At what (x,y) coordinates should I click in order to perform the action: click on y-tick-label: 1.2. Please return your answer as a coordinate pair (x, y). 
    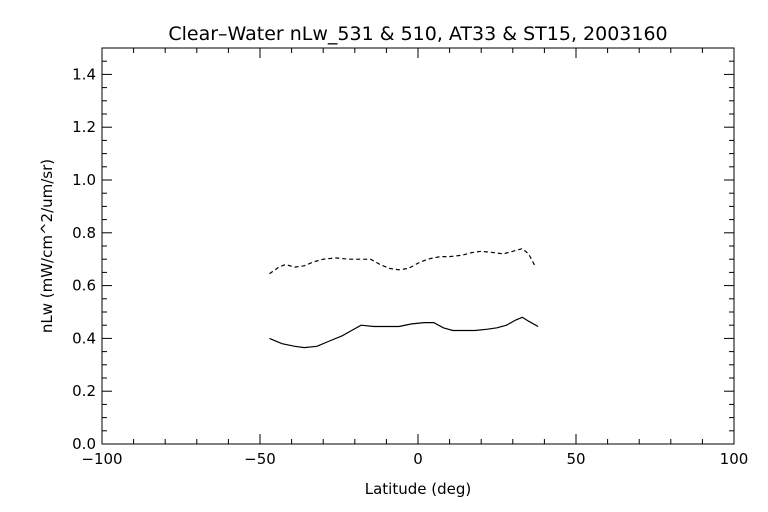
    Looking at the image, I should click on (84, 127).